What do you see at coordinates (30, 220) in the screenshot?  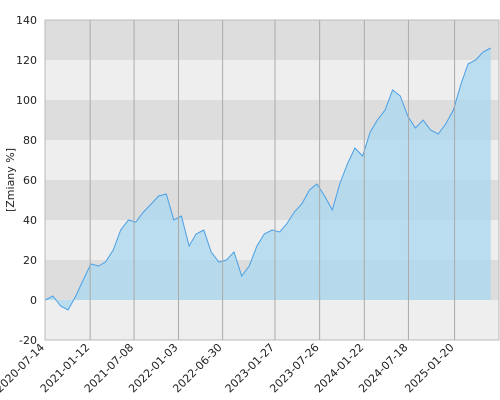 I see `y-tick-label: 40` at bounding box center [30, 220].